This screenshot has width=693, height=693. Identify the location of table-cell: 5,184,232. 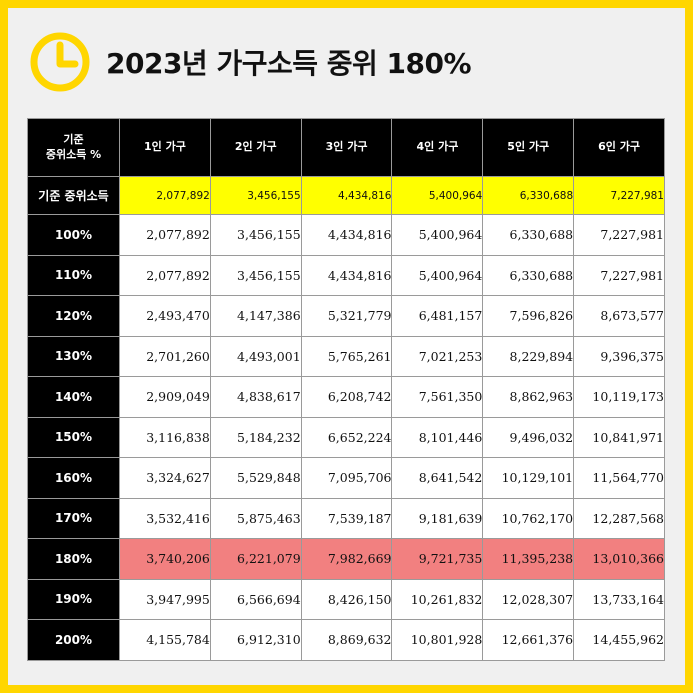
(255, 437).